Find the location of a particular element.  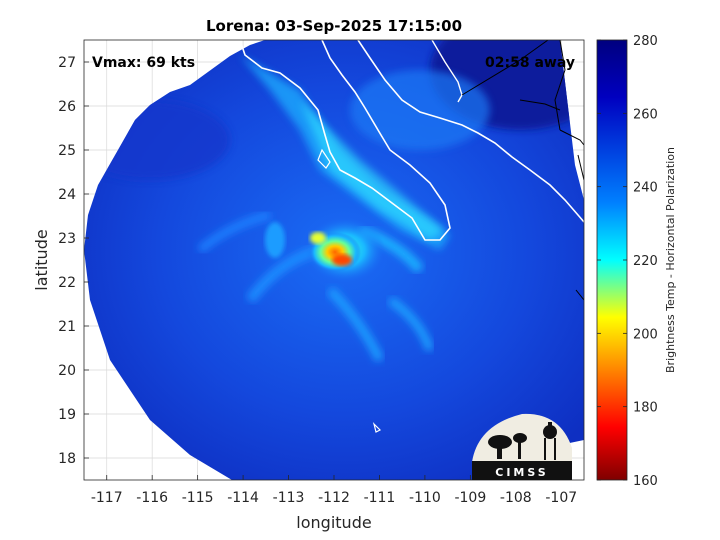

y-tick-label: 26 is located at coordinates (67, 107).